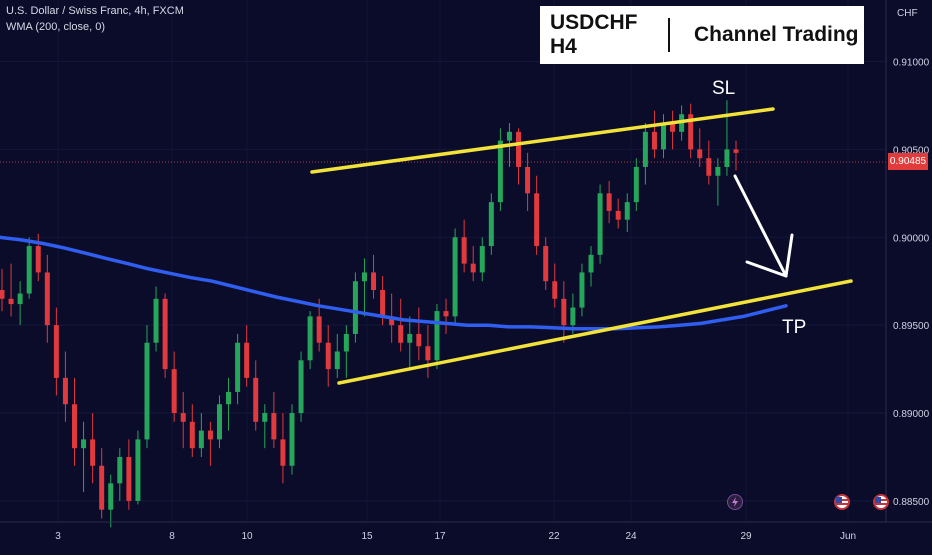 This screenshot has width=932, height=555. Describe the element at coordinates (702, 35) in the screenshot. I see `title-box: USDCHF H4 Channel Trading` at that location.